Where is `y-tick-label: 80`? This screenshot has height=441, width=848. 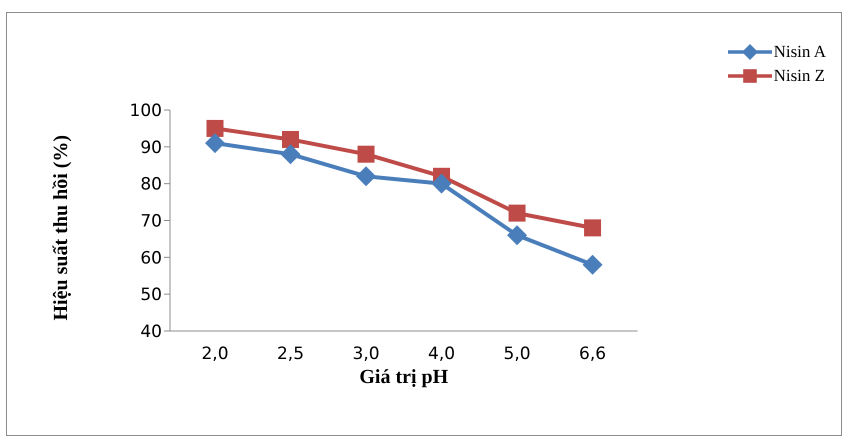 y-tick-label: 80 is located at coordinates (151, 184).